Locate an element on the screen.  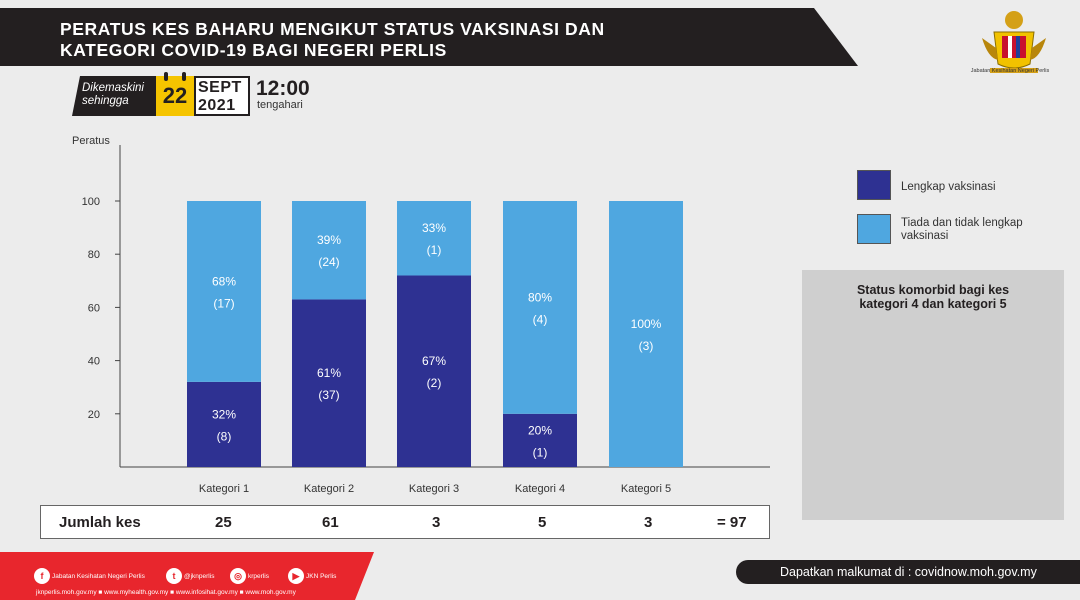
update-day: 22 is located at coordinates (175, 96).